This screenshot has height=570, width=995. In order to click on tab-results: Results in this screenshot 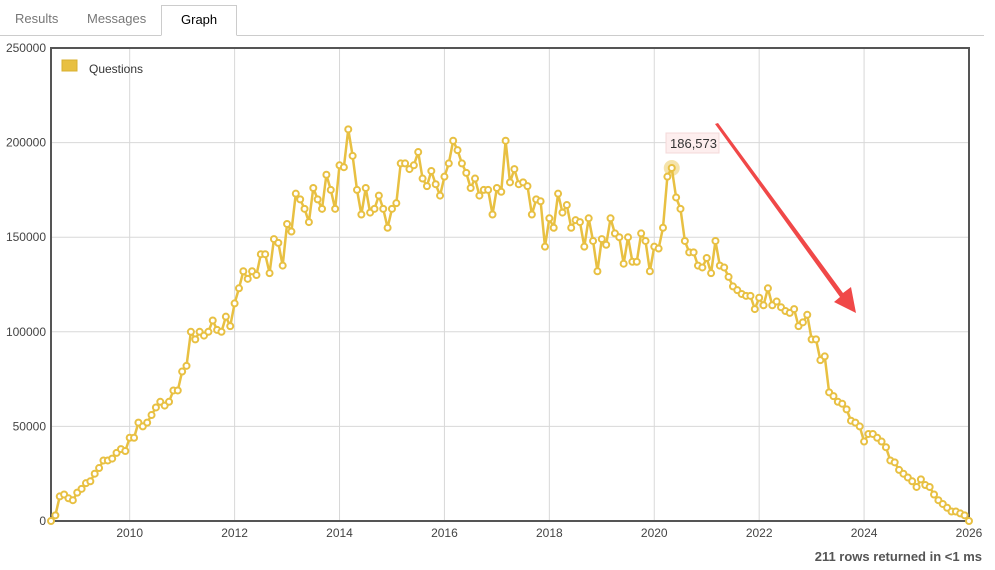, I will do `click(37, 18)`.